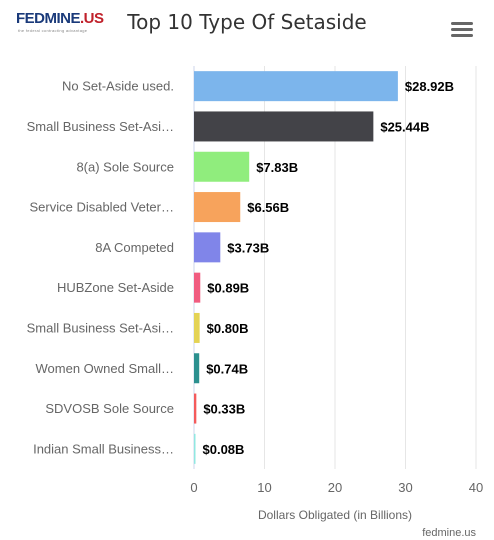 The image size is (494, 540). What do you see at coordinates (476, 487) in the screenshot?
I see `x-tick-label: 40` at bounding box center [476, 487].